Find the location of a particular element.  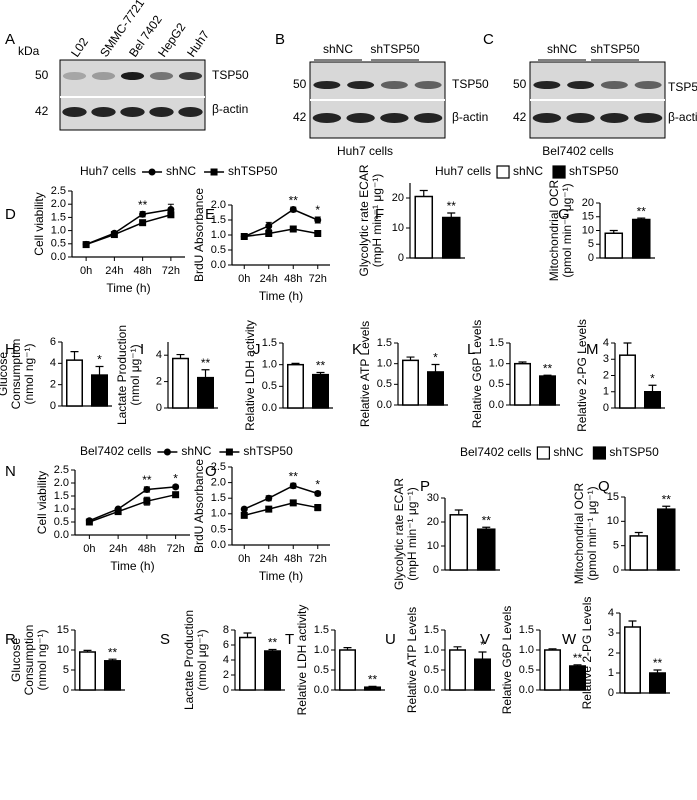

y-tick-label: 2 is located at coordinates (53, 385).